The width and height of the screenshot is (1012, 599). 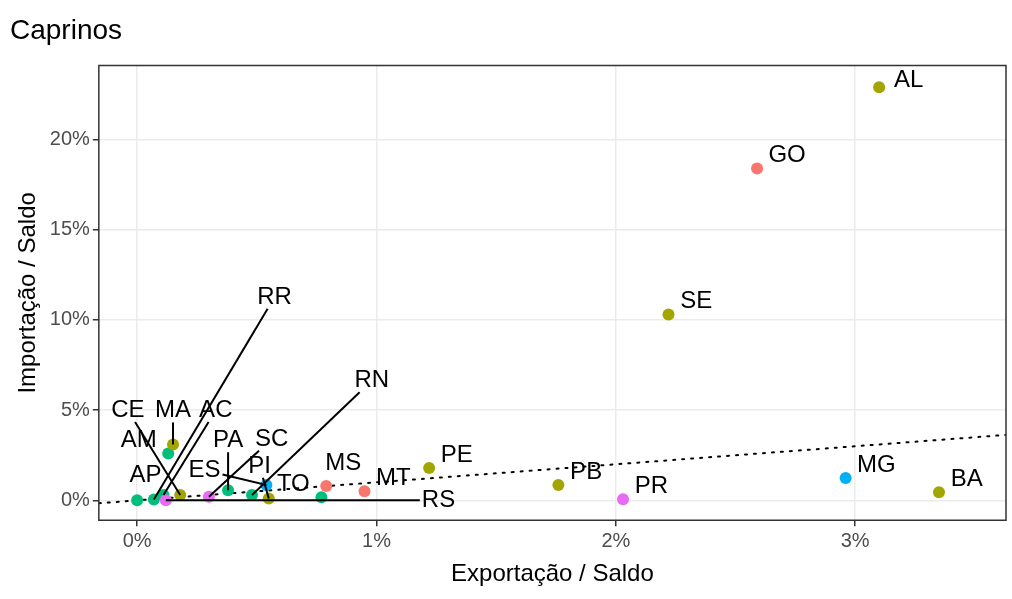 I want to click on annotation: CE, so click(x=128, y=409).